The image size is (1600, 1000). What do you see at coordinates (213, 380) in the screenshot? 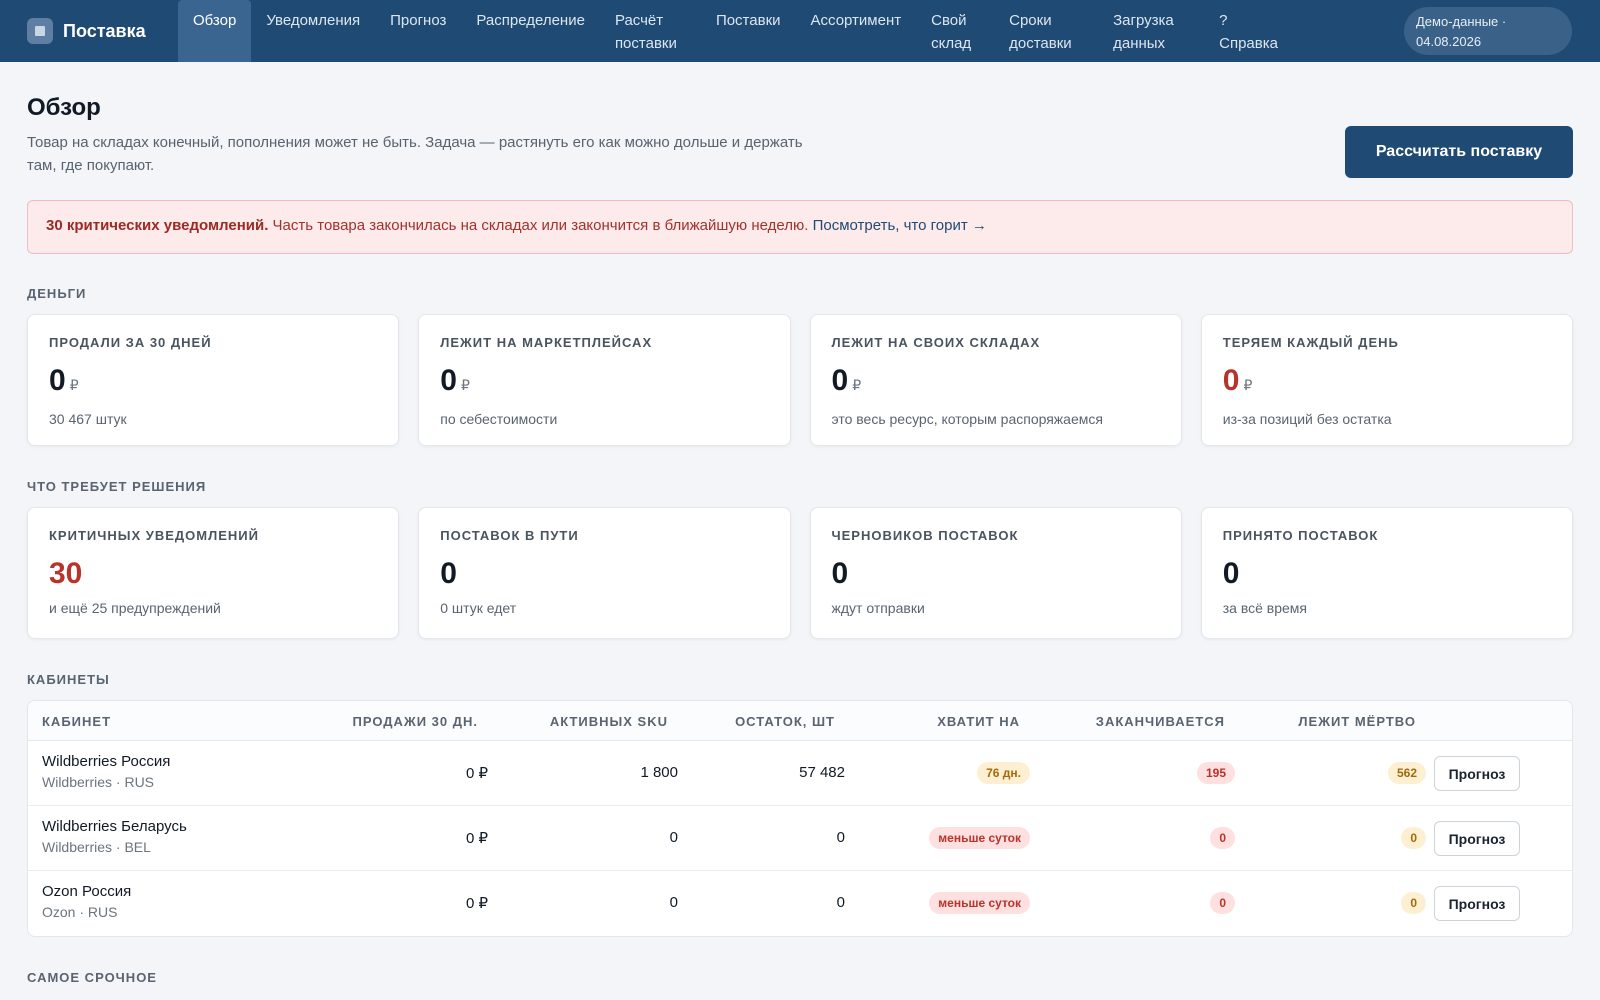
I see `metric-card: ПРОДАЛИ ЗА 30 ДНЕЙ 0 ₽ 30 467 штук` at bounding box center [213, 380].